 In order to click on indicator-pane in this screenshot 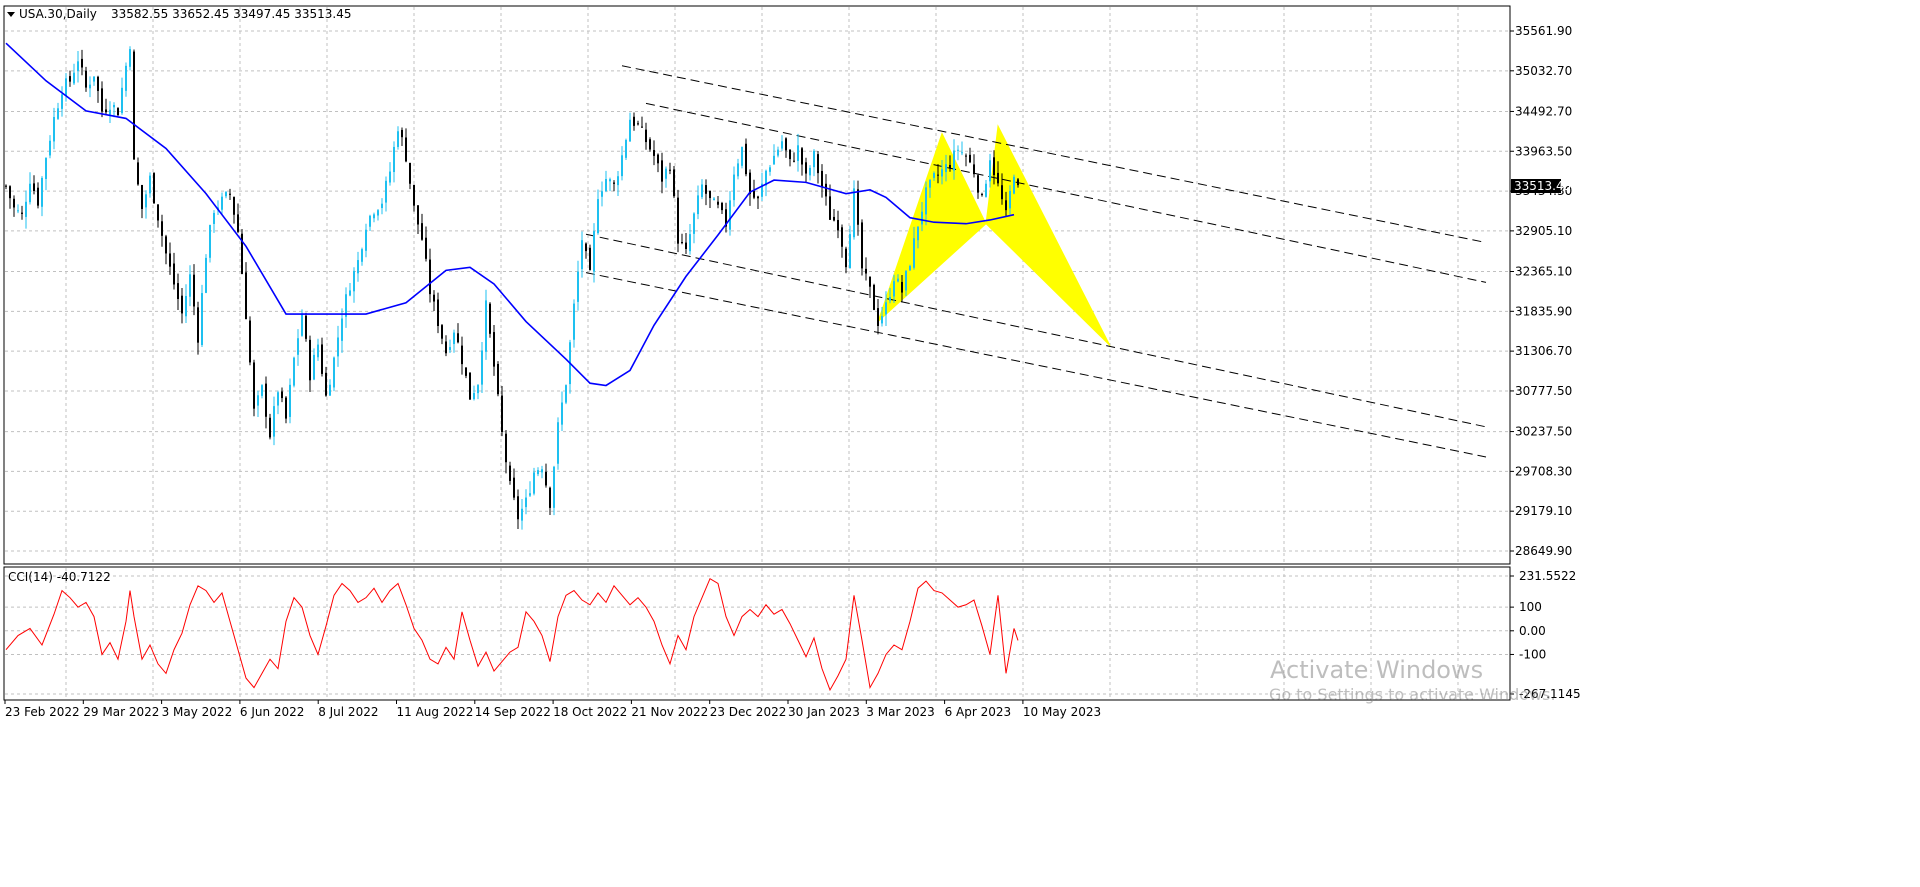, I will do `click(757, 633)`.